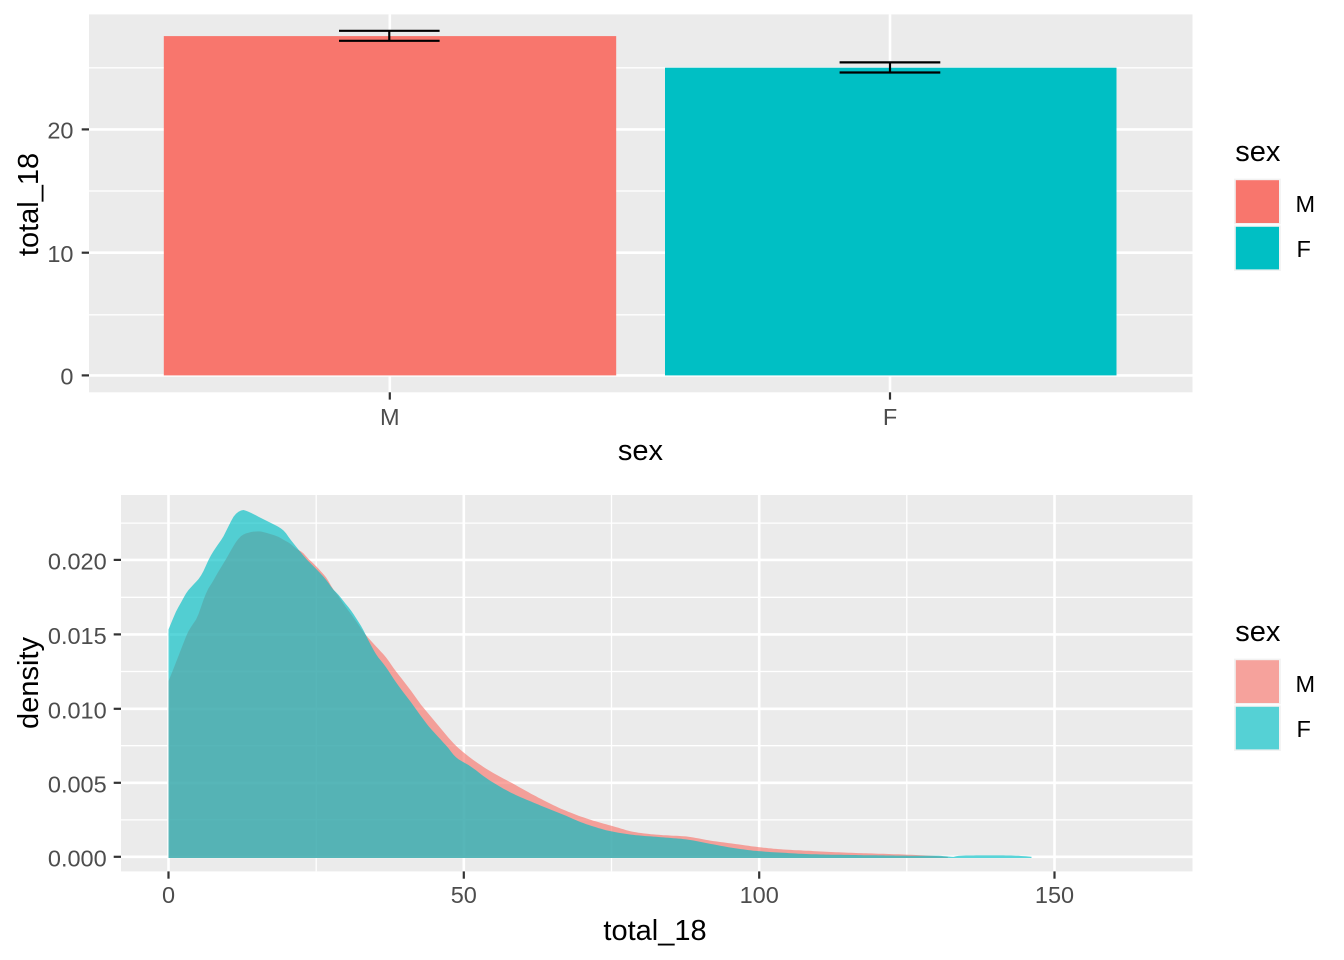  I want to click on svg-text: 0.005, so click(77, 784).